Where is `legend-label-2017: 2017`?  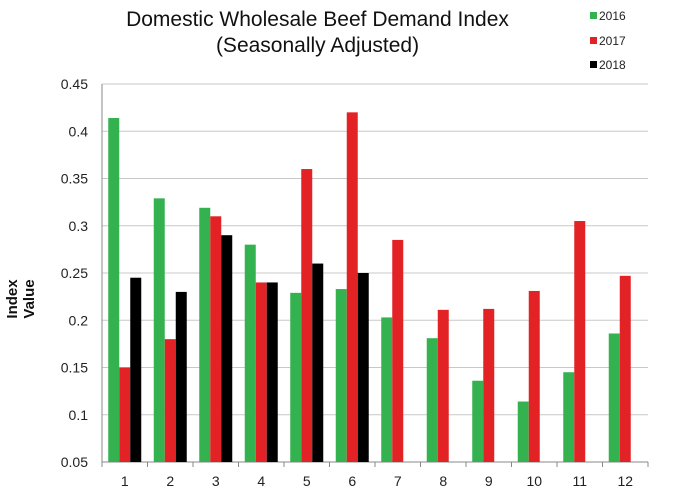
legend-label-2017: 2017 is located at coordinates (612, 41).